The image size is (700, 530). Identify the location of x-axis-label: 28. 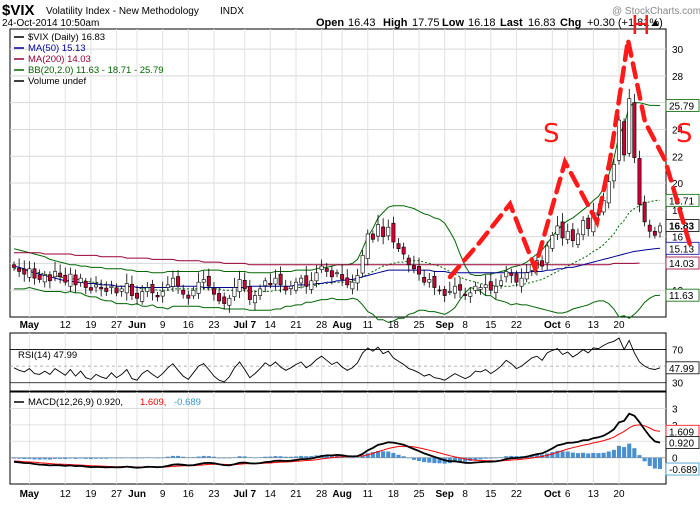
(322, 325).